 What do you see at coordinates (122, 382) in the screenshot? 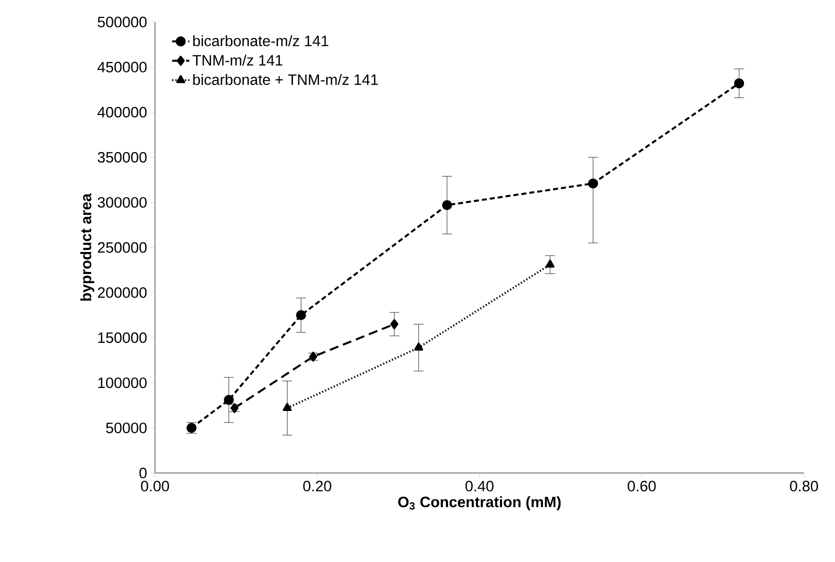
I see `y-tick-label: 100000` at bounding box center [122, 382].